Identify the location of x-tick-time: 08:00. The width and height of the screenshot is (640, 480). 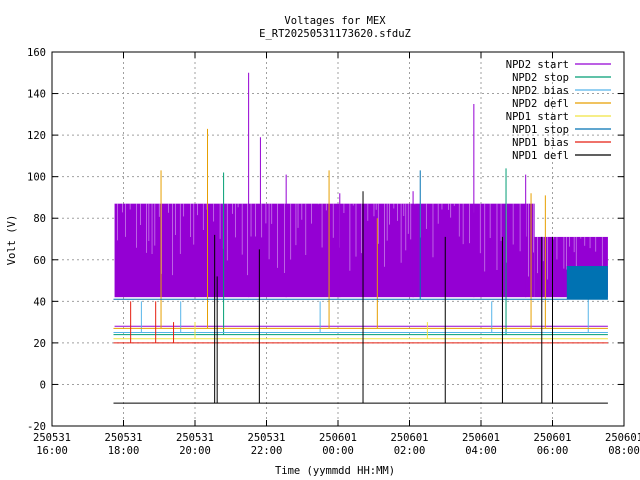
(624, 451).